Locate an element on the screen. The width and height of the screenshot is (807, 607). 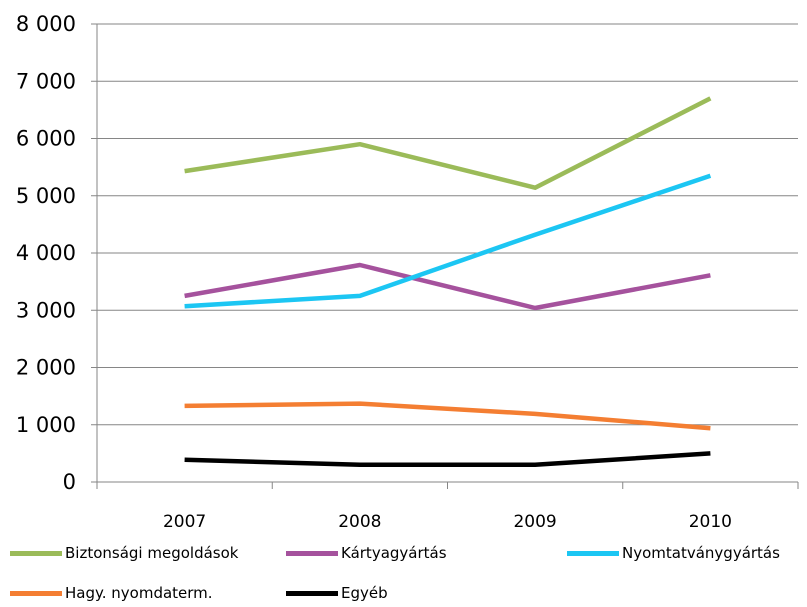
y-tick-label: 6 000 is located at coordinates (46, 139).